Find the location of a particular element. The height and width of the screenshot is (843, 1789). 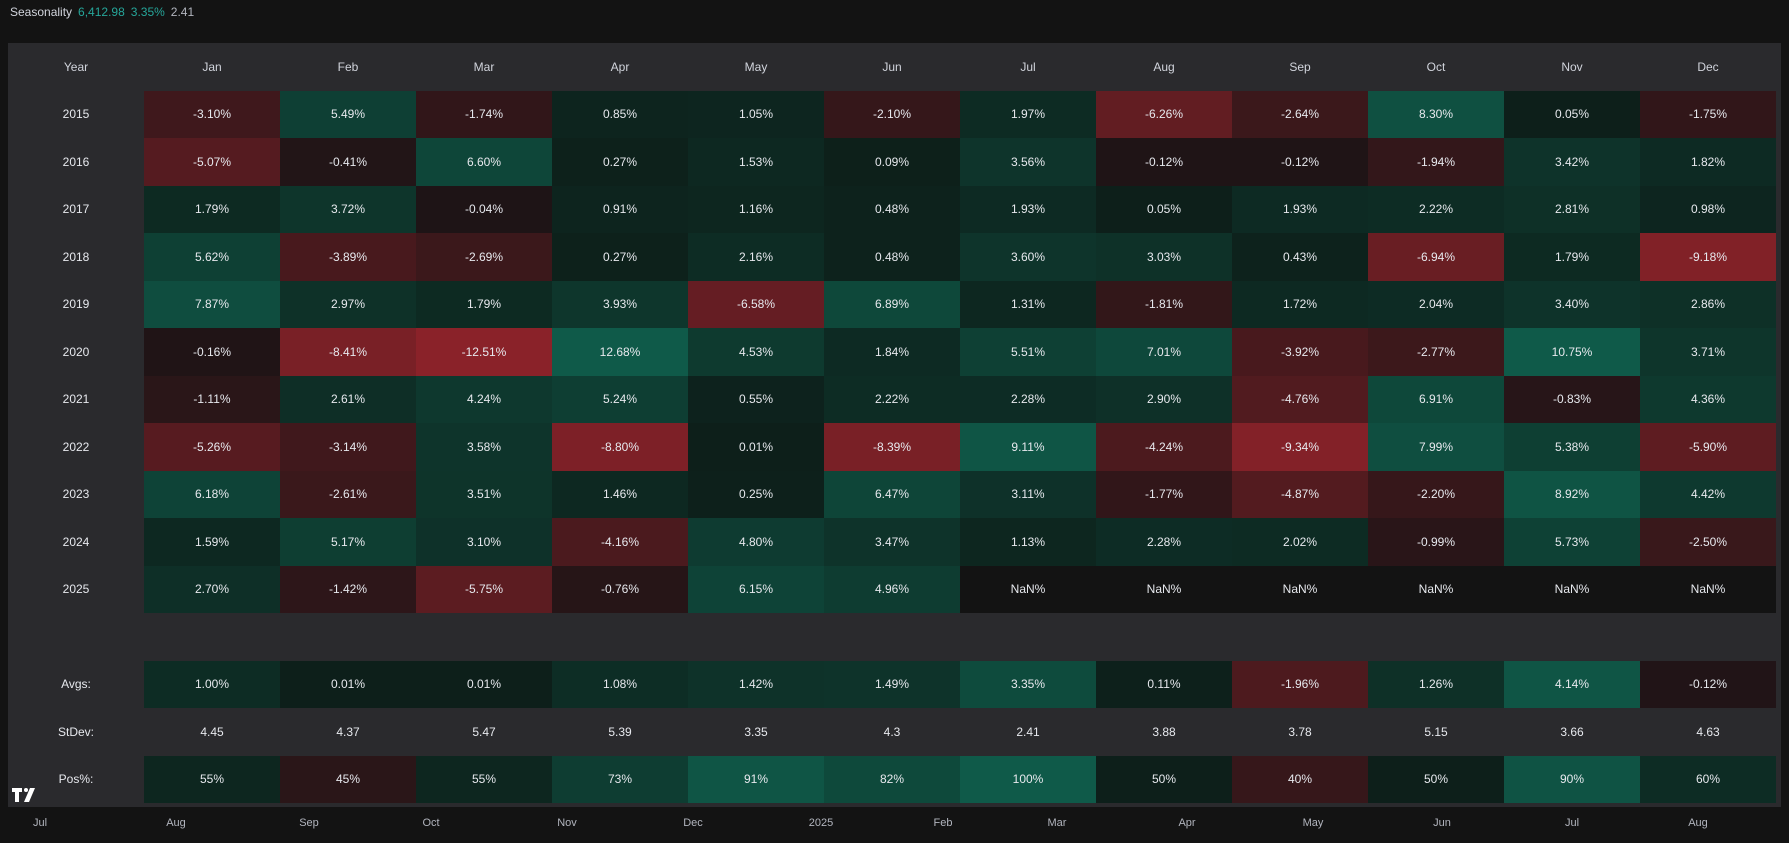

stats-cell: 40% is located at coordinates (1300, 779).